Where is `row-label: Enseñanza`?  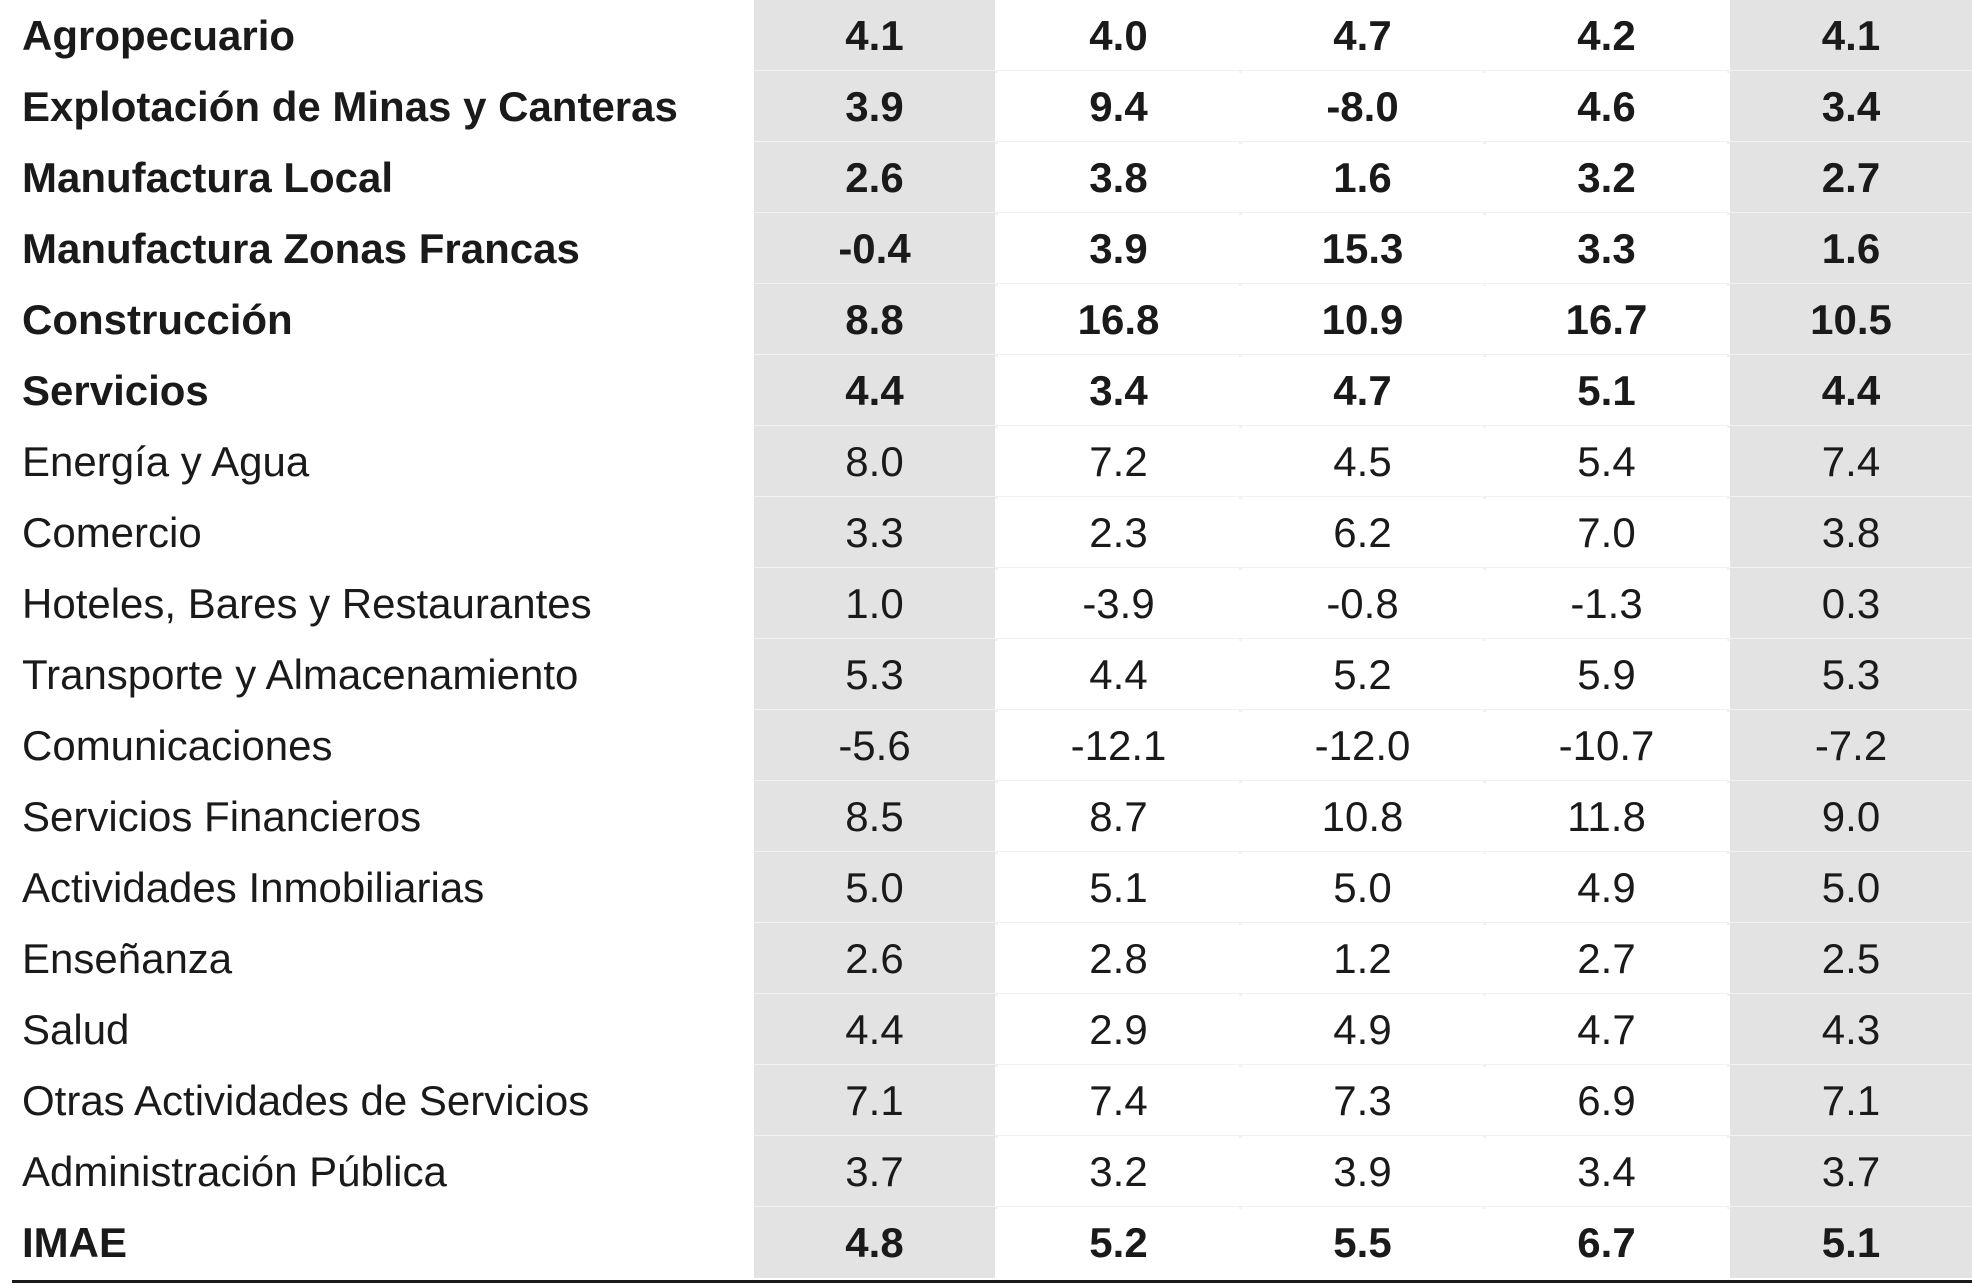
row-label: Enseñanza is located at coordinates (127, 958).